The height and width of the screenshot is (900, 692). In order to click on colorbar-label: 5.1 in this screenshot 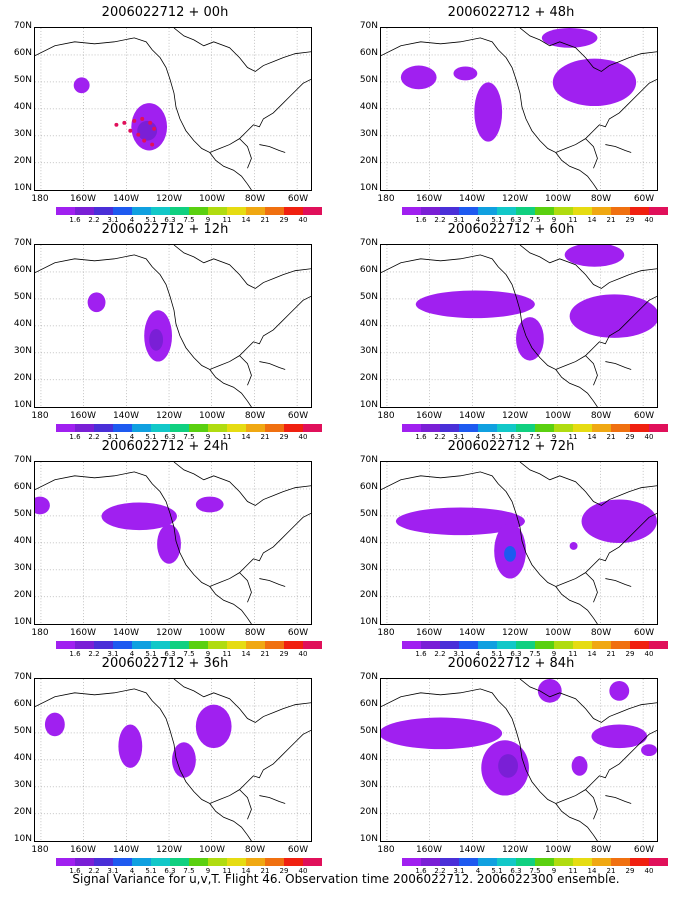, I will do `click(151, 871)`.